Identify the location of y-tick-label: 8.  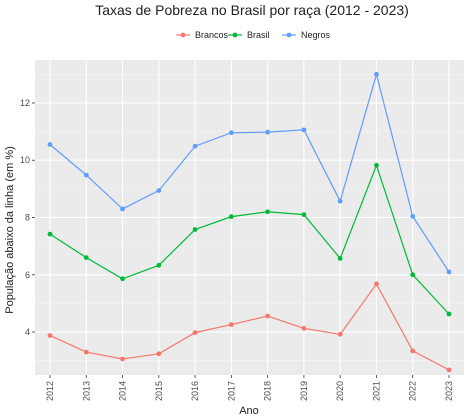
(27, 218).